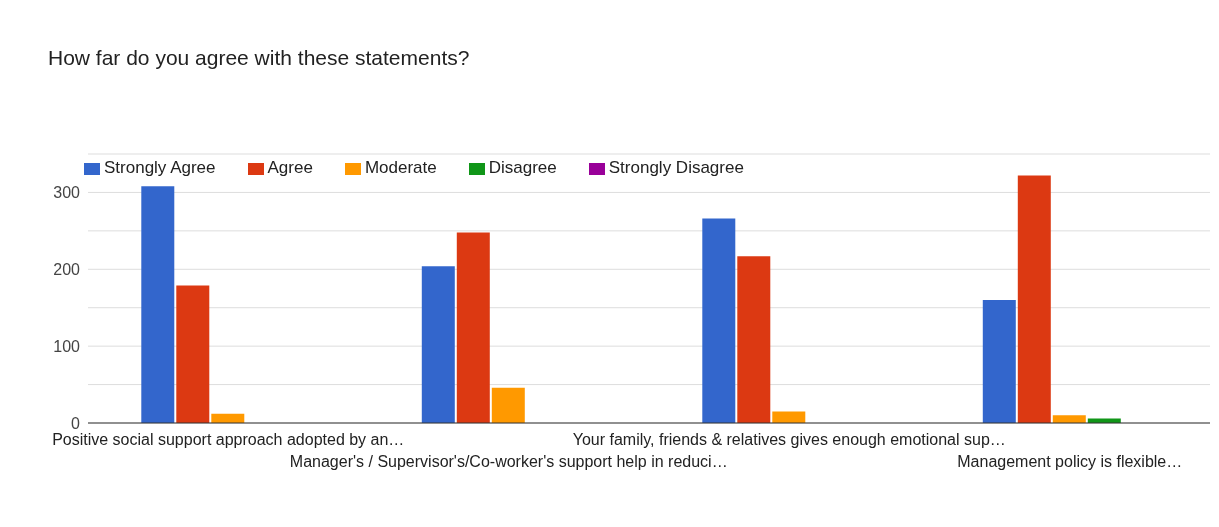  Describe the element at coordinates (290, 167) in the screenshot. I see `legend-label: Agree` at that location.